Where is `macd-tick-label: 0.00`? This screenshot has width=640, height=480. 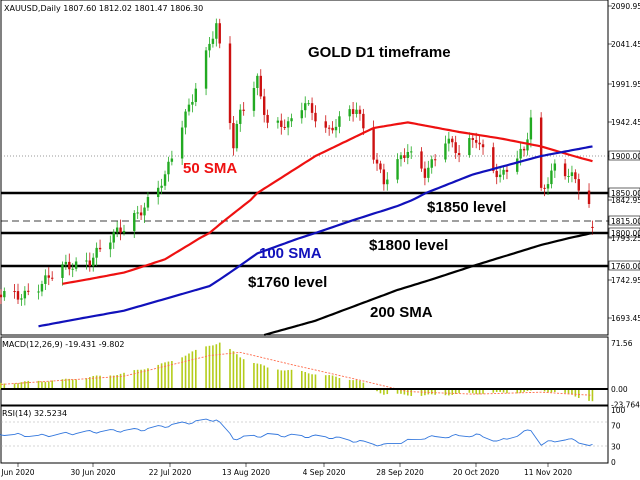
macd-tick-label: 0.00 is located at coordinates (619, 389).